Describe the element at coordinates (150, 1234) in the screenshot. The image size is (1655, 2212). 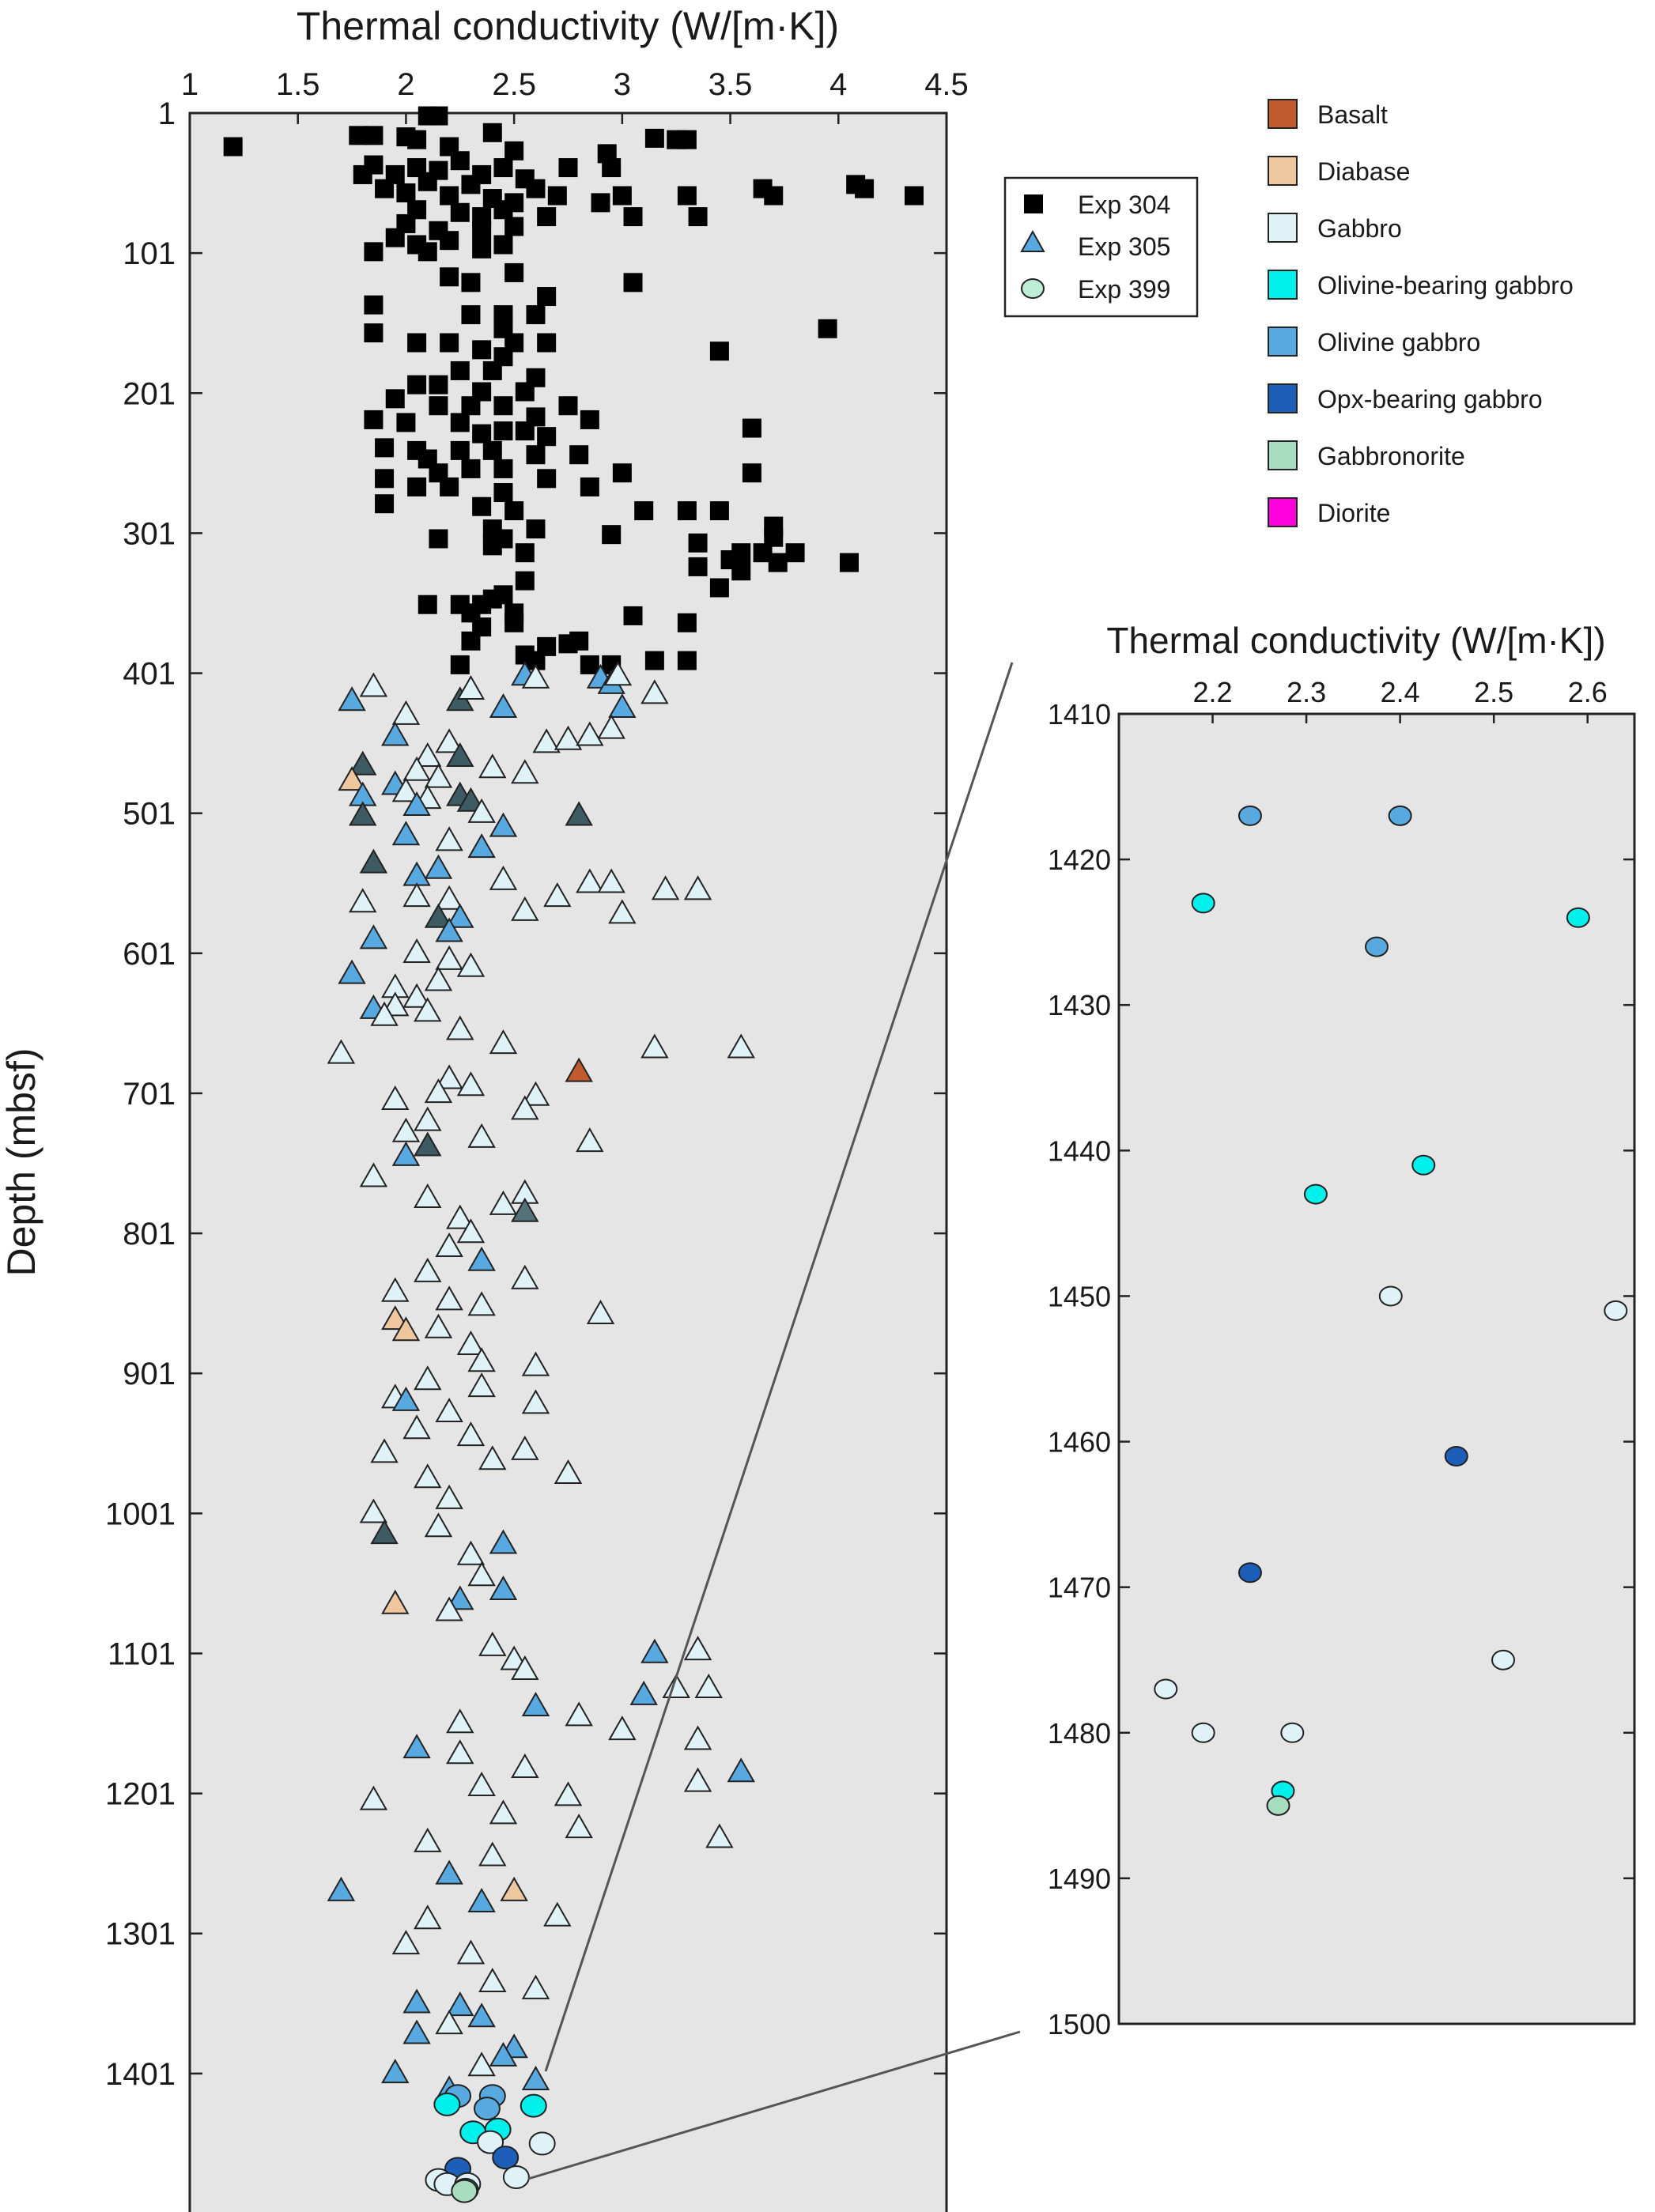
I see `main-y-tick-label: 801` at that location.